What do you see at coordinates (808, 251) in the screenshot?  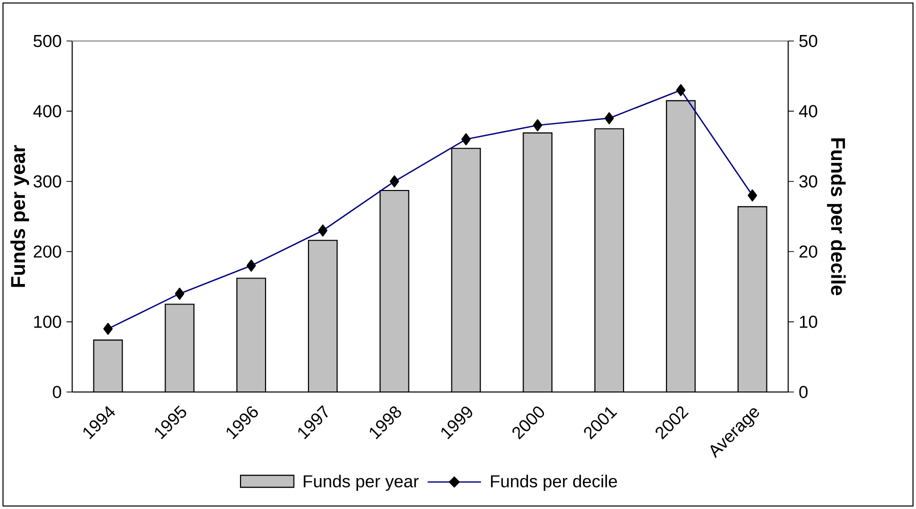 I see `y2-tick-label: 20` at bounding box center [808, 251].